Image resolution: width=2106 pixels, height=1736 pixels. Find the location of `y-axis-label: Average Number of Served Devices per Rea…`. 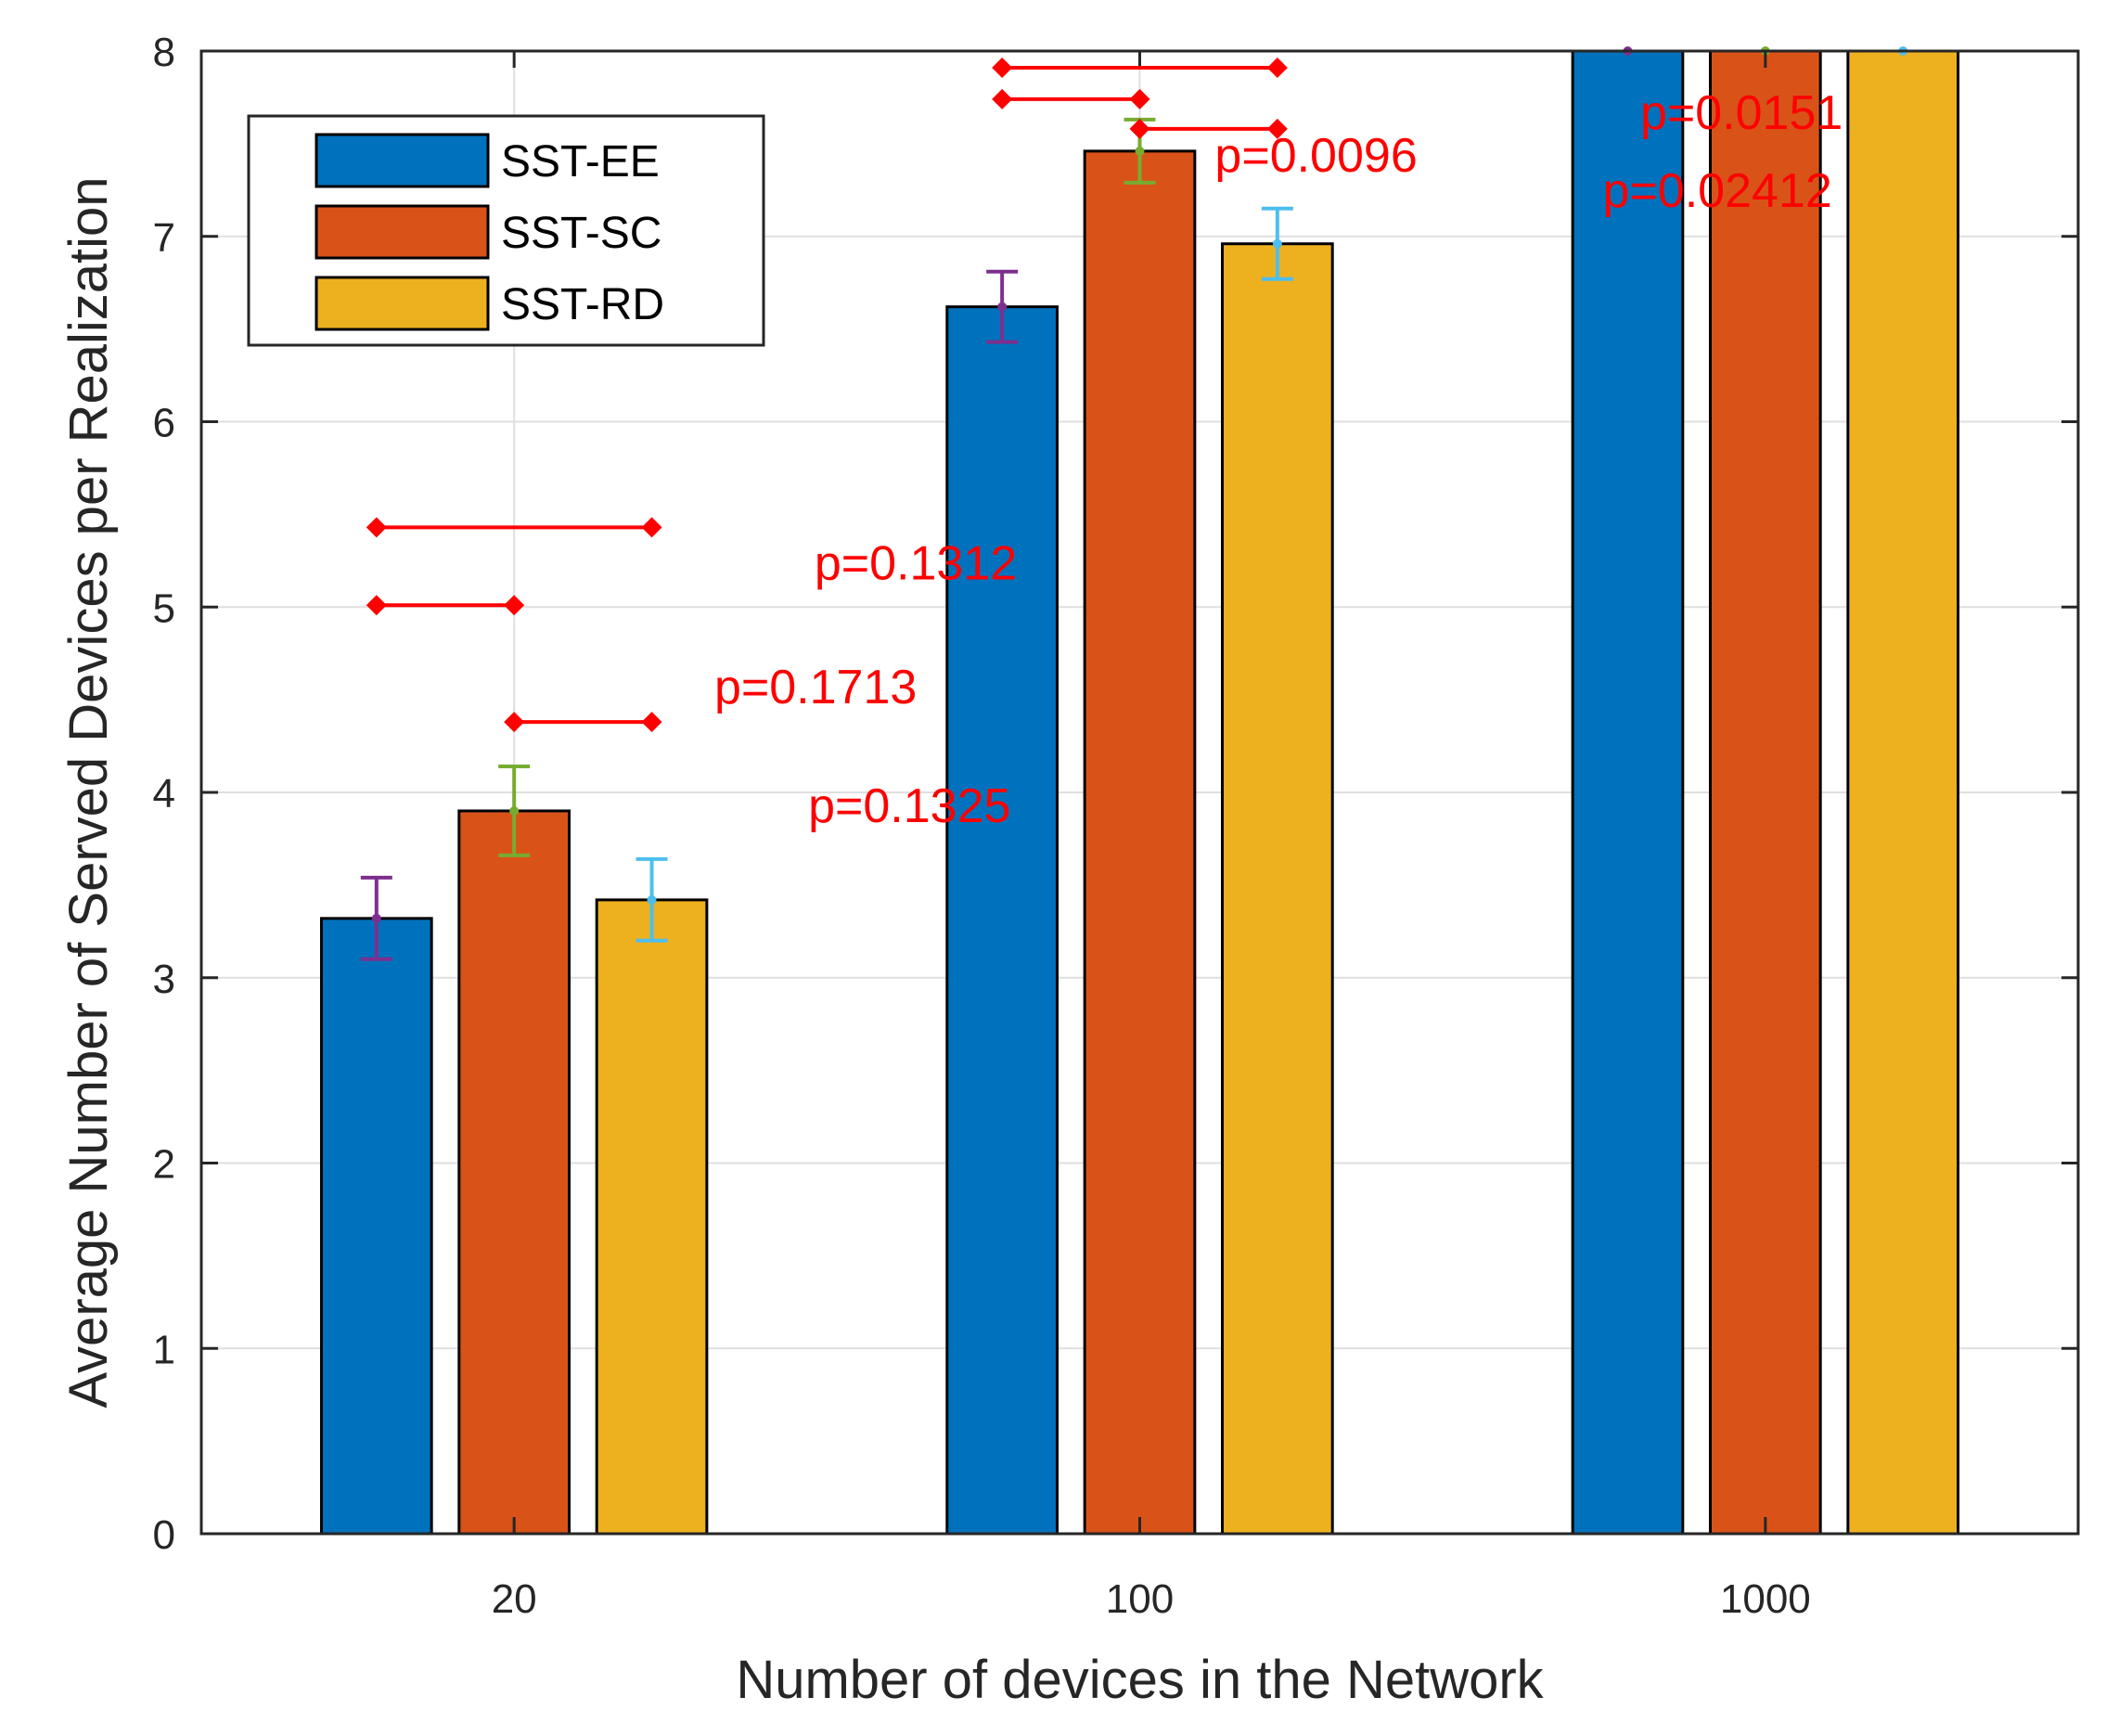

y-axis-label: Average Number of Served Devices per Rea… is located at coordinates (88, 792).